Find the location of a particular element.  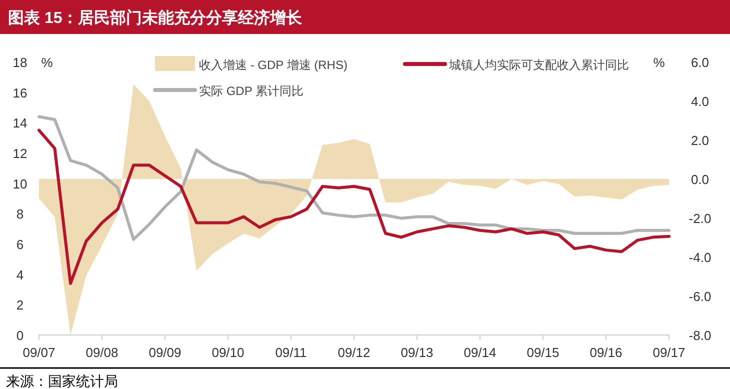

source-note: 来源：国家统计局 is located at coordinates (62, 381).